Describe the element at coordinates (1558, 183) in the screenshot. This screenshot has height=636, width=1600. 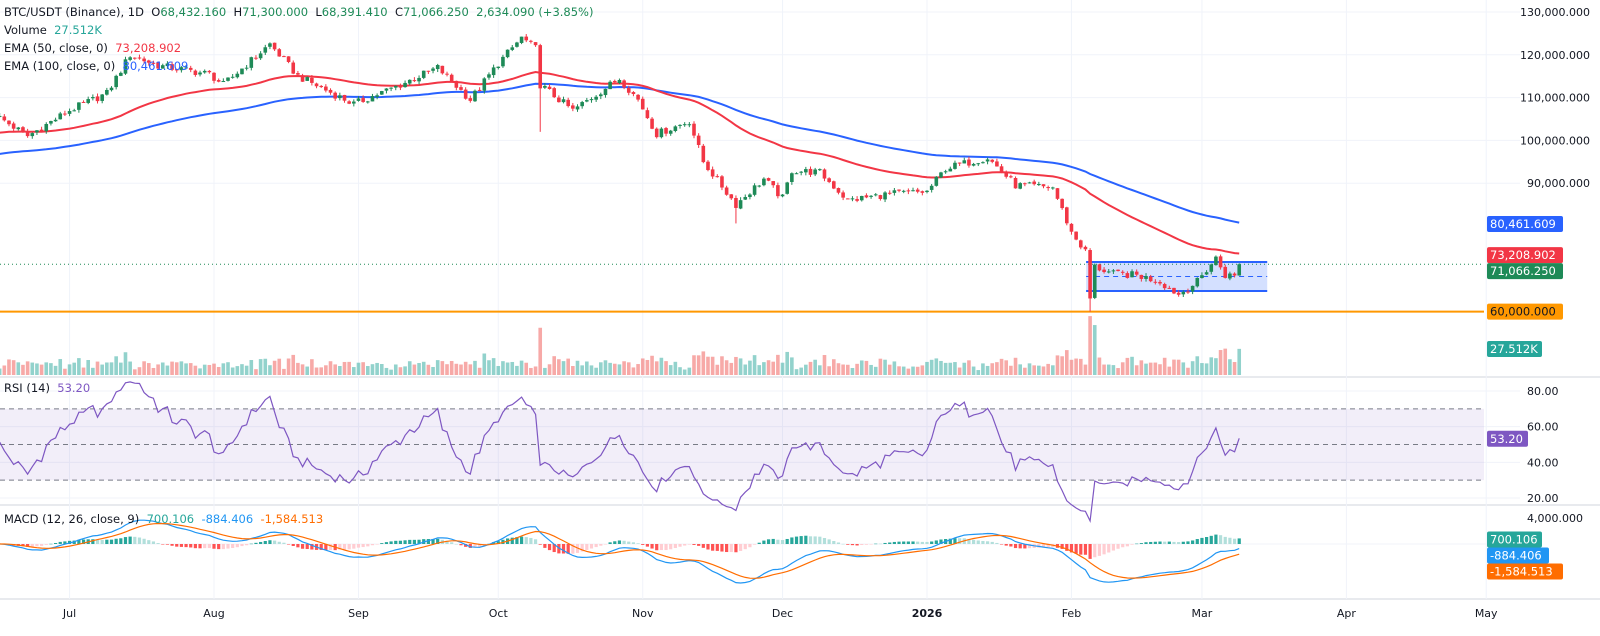
I see `price-axis-label: 90,000.000` at that location.